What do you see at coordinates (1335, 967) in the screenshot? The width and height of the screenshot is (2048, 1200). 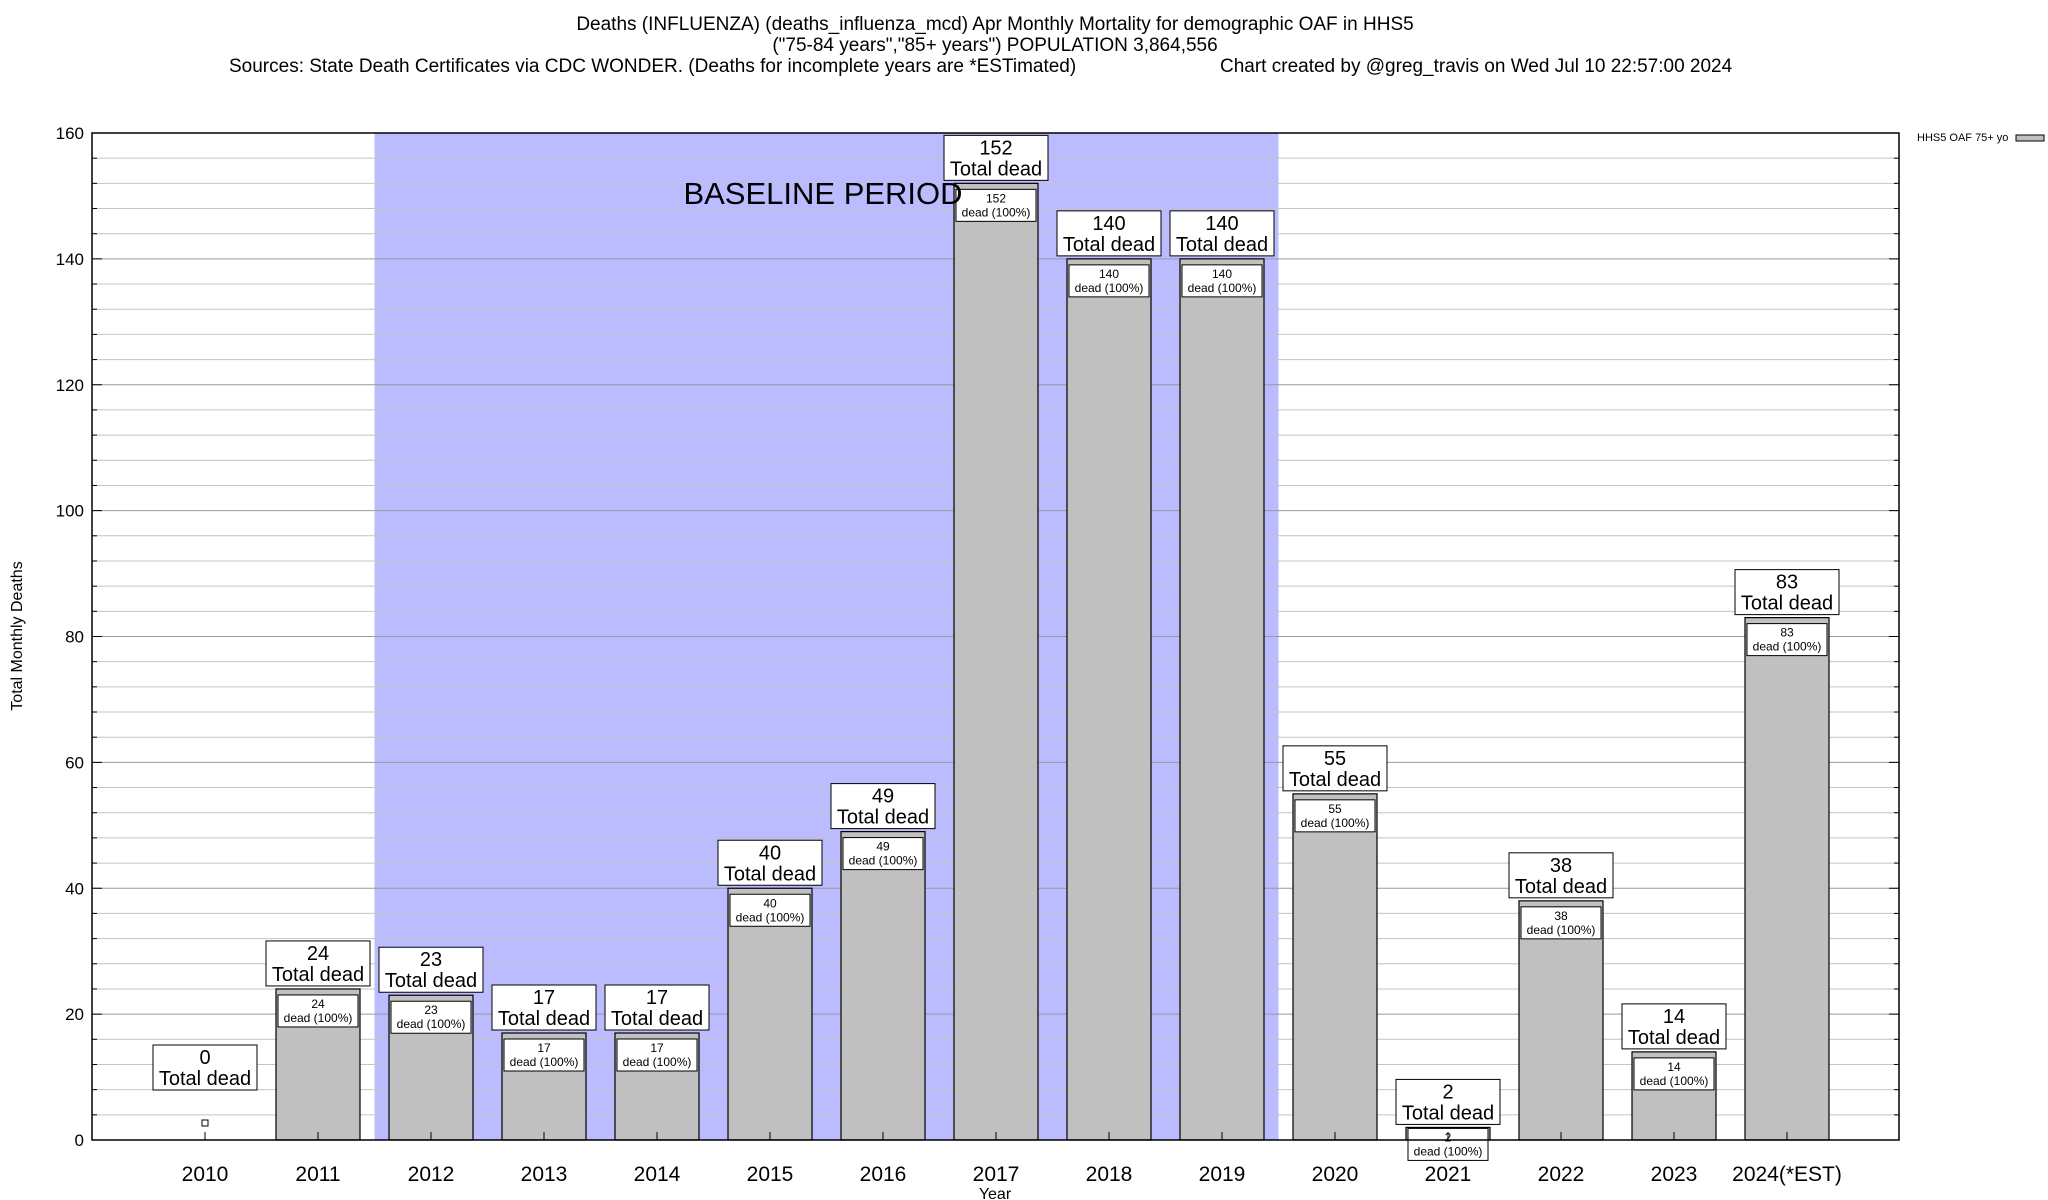 I see `bar-2020` at bounding box center [1335, 967].